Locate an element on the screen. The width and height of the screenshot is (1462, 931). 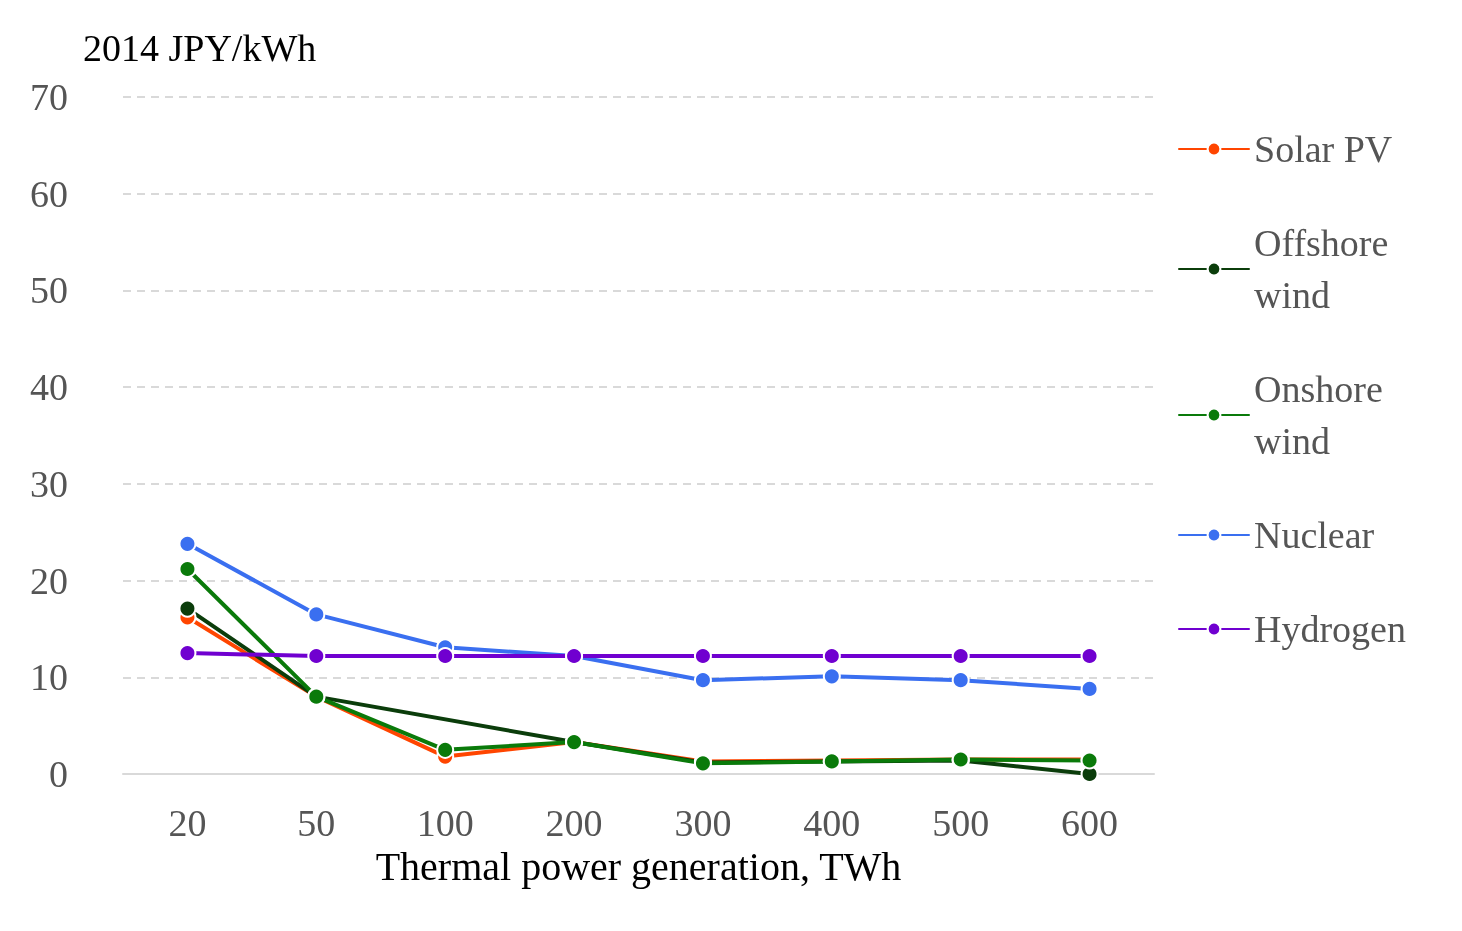
x-tick-label: 500 is located at coordinates (961, 823).